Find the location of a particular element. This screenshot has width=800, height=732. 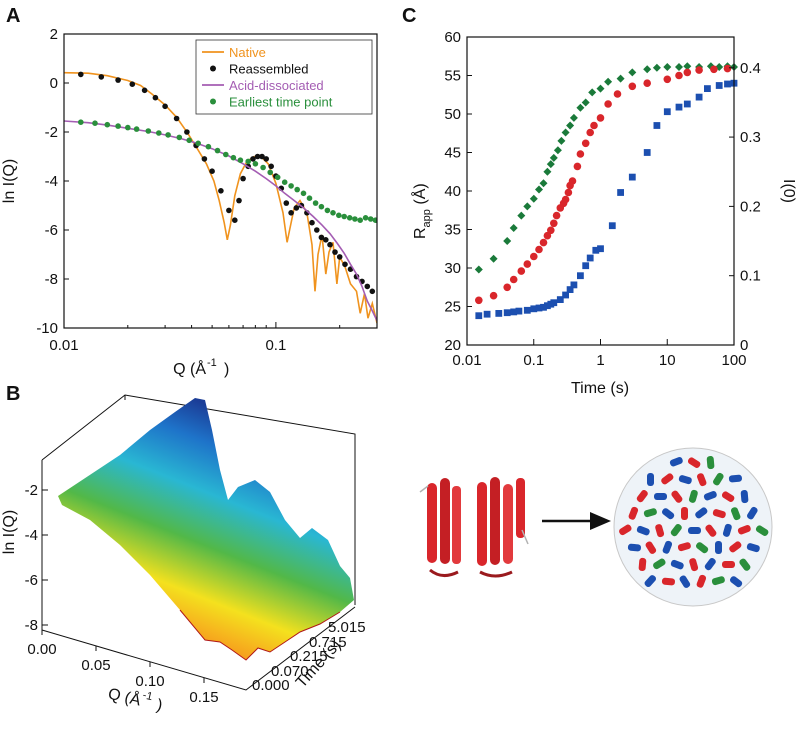

panel-c-xtick-label: 10 is located at coordinates (667, 360).